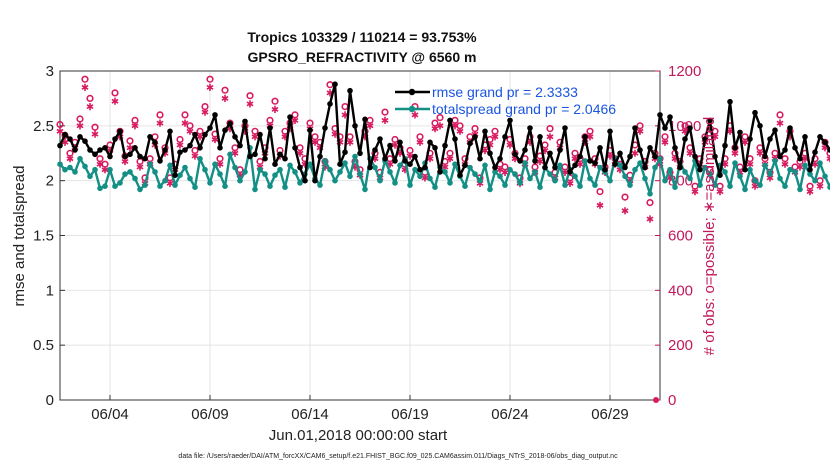 This screenshot has height=470, width=830. What do you see at coordinates (410, 414) in the screenshot?
I see `x-tick-label: 06/19` at bounding box center [410, 414].